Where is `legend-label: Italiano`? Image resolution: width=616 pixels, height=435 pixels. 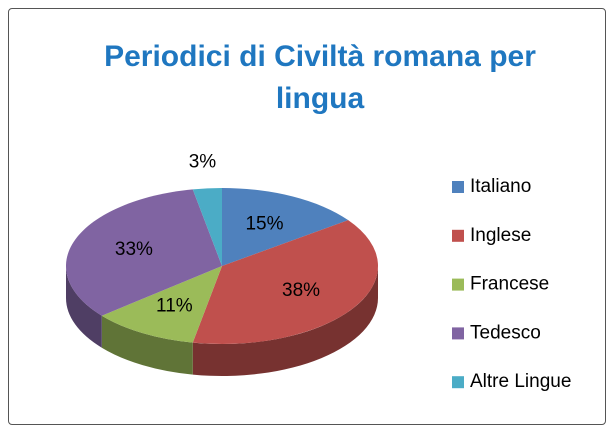 legend-label: Italiano is located at coordinates (500, 186).